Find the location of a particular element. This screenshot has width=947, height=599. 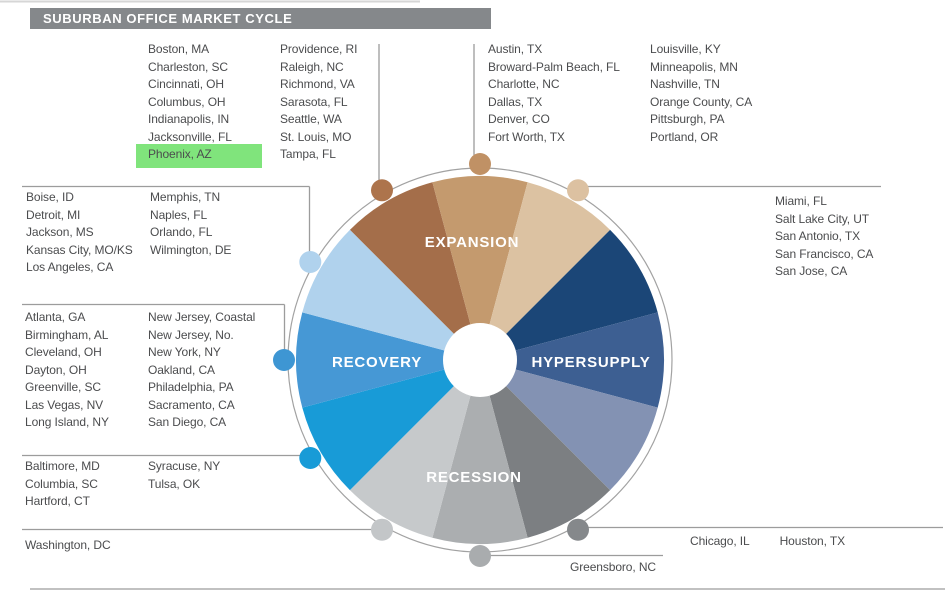

city-item: Syracuse, NY is located at coordinates (184, 466).